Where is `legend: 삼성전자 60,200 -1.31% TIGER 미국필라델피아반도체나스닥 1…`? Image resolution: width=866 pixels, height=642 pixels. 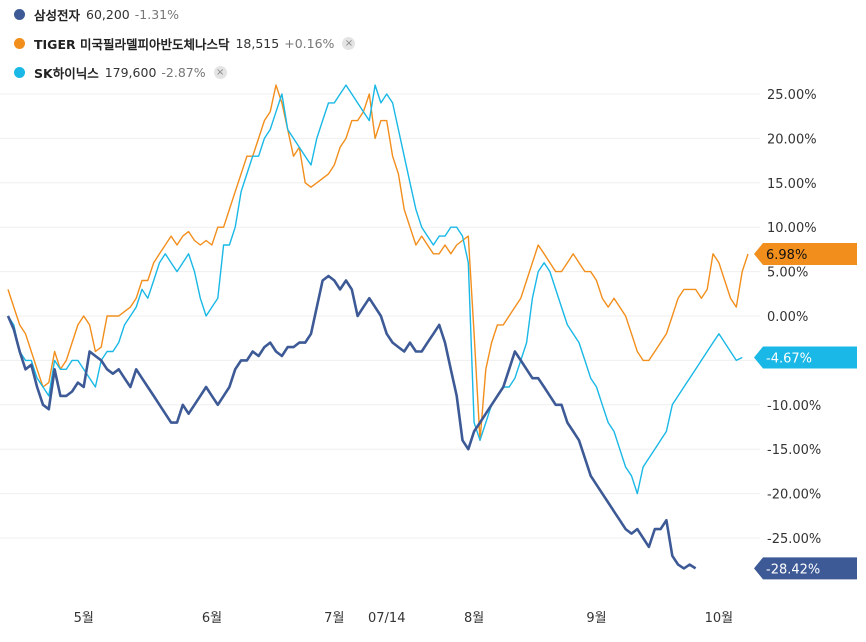 legend: 삼성전자 60,200 -1.31% TIGER 미국필라델피아반도체나스닥 1… is located at coordinates (185, 43).